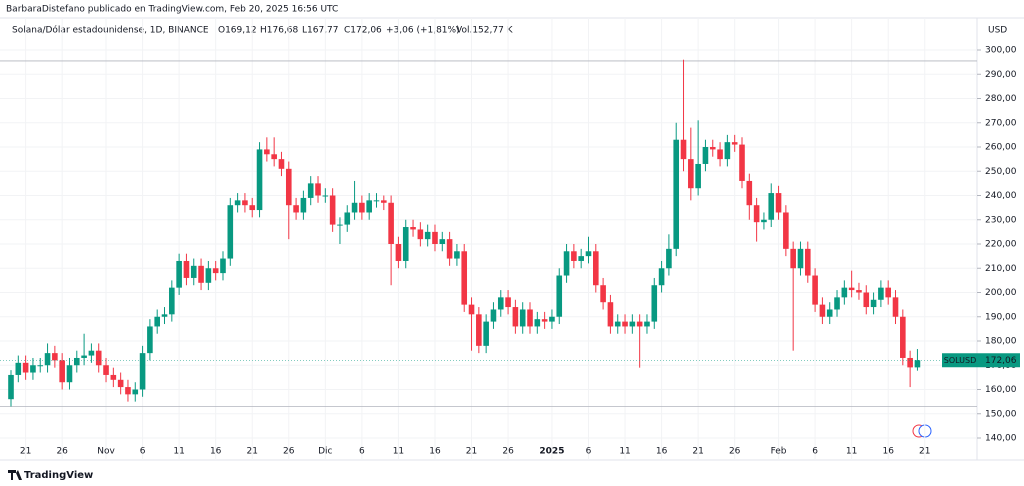  I want to click on symbol-tag, so click(960, 360).